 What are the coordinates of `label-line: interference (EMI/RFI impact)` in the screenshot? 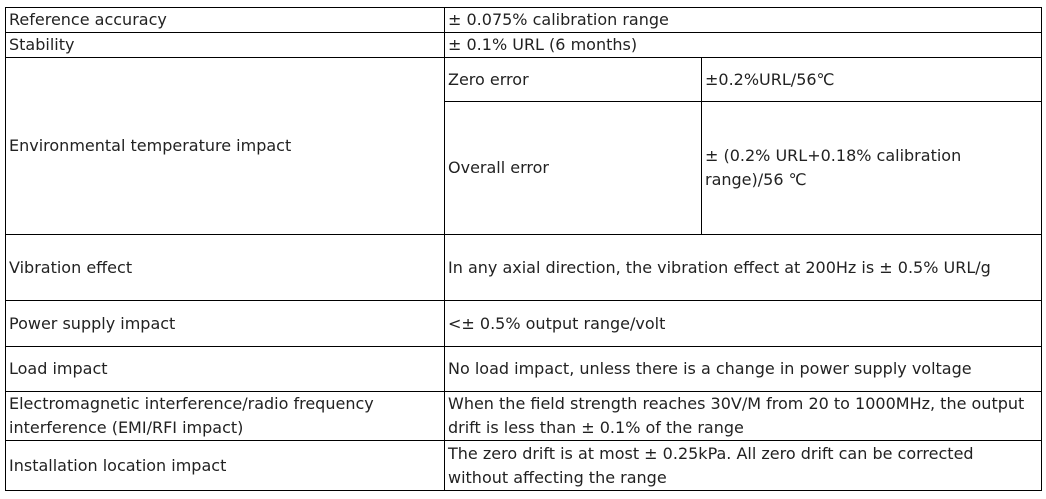 It's located at (126, 427).